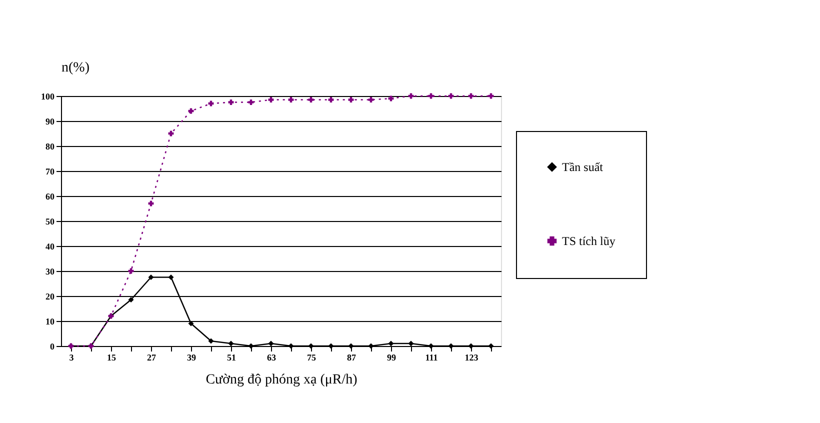 This screenshot has width=820, height=423. What do you see at coordinates (52, 347) in the screenshot?
I see `y-tick-label: 0` at bounding box center [52, 347].